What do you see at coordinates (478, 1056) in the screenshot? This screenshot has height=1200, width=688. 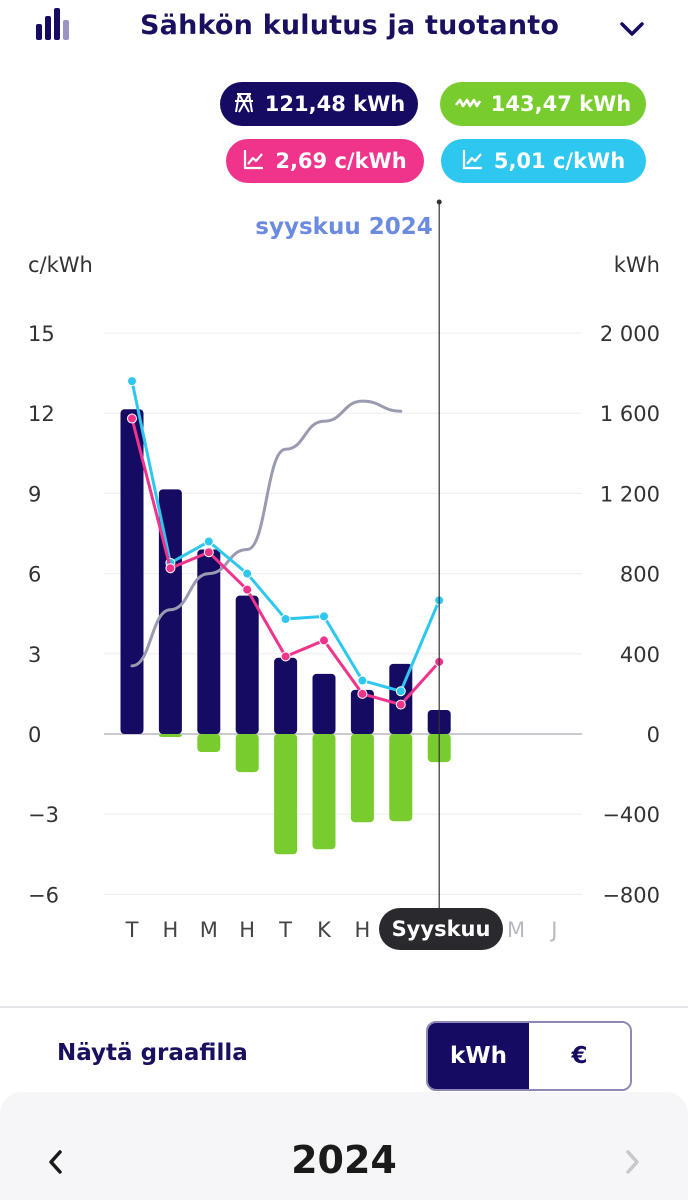 I see `unit-option-kwh: kWh` at bounding box center [478, 1056].